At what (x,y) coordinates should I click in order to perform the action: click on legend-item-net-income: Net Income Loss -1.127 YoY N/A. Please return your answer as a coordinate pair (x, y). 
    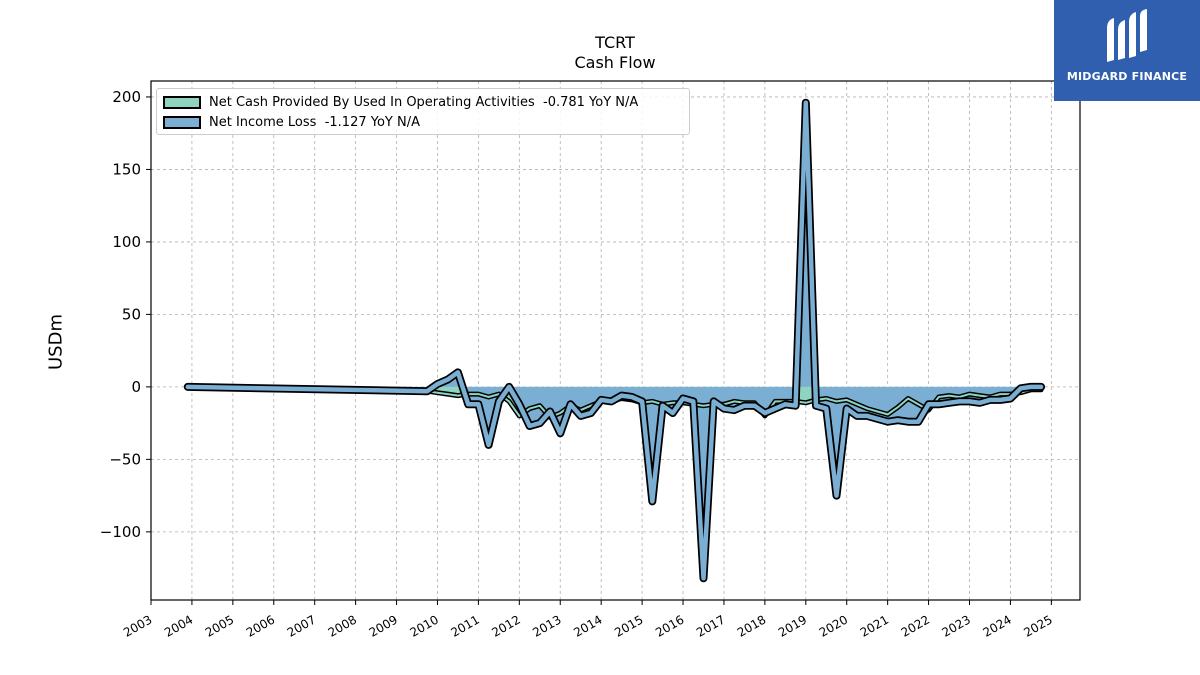
    Looking at the image, I should click on (291, 122).